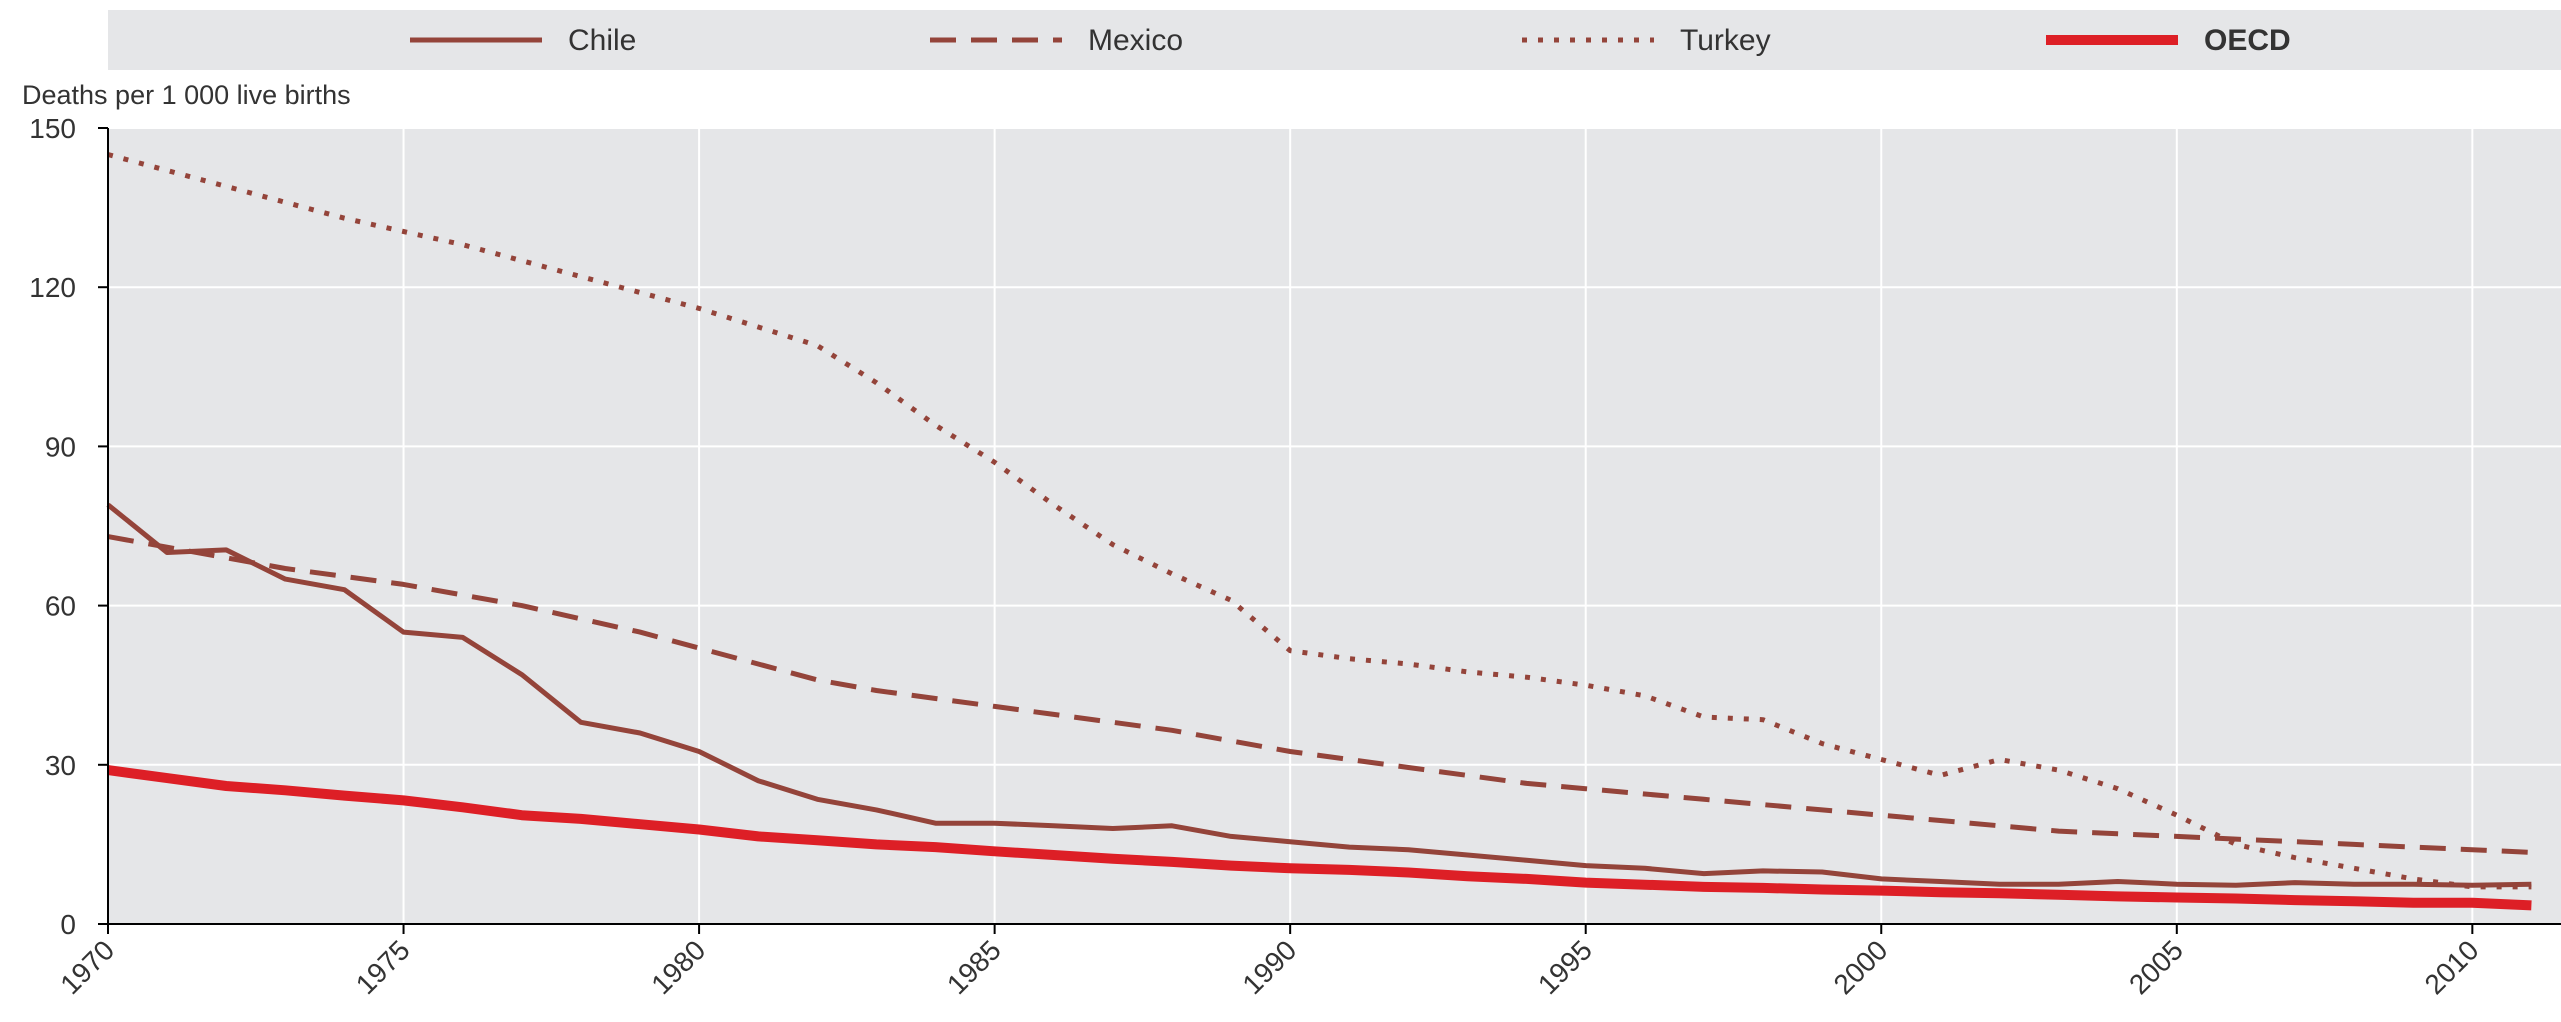 The image size is (2561, 1022). I want to click on x-tick-label-1985: 1985, so click(974, 967).